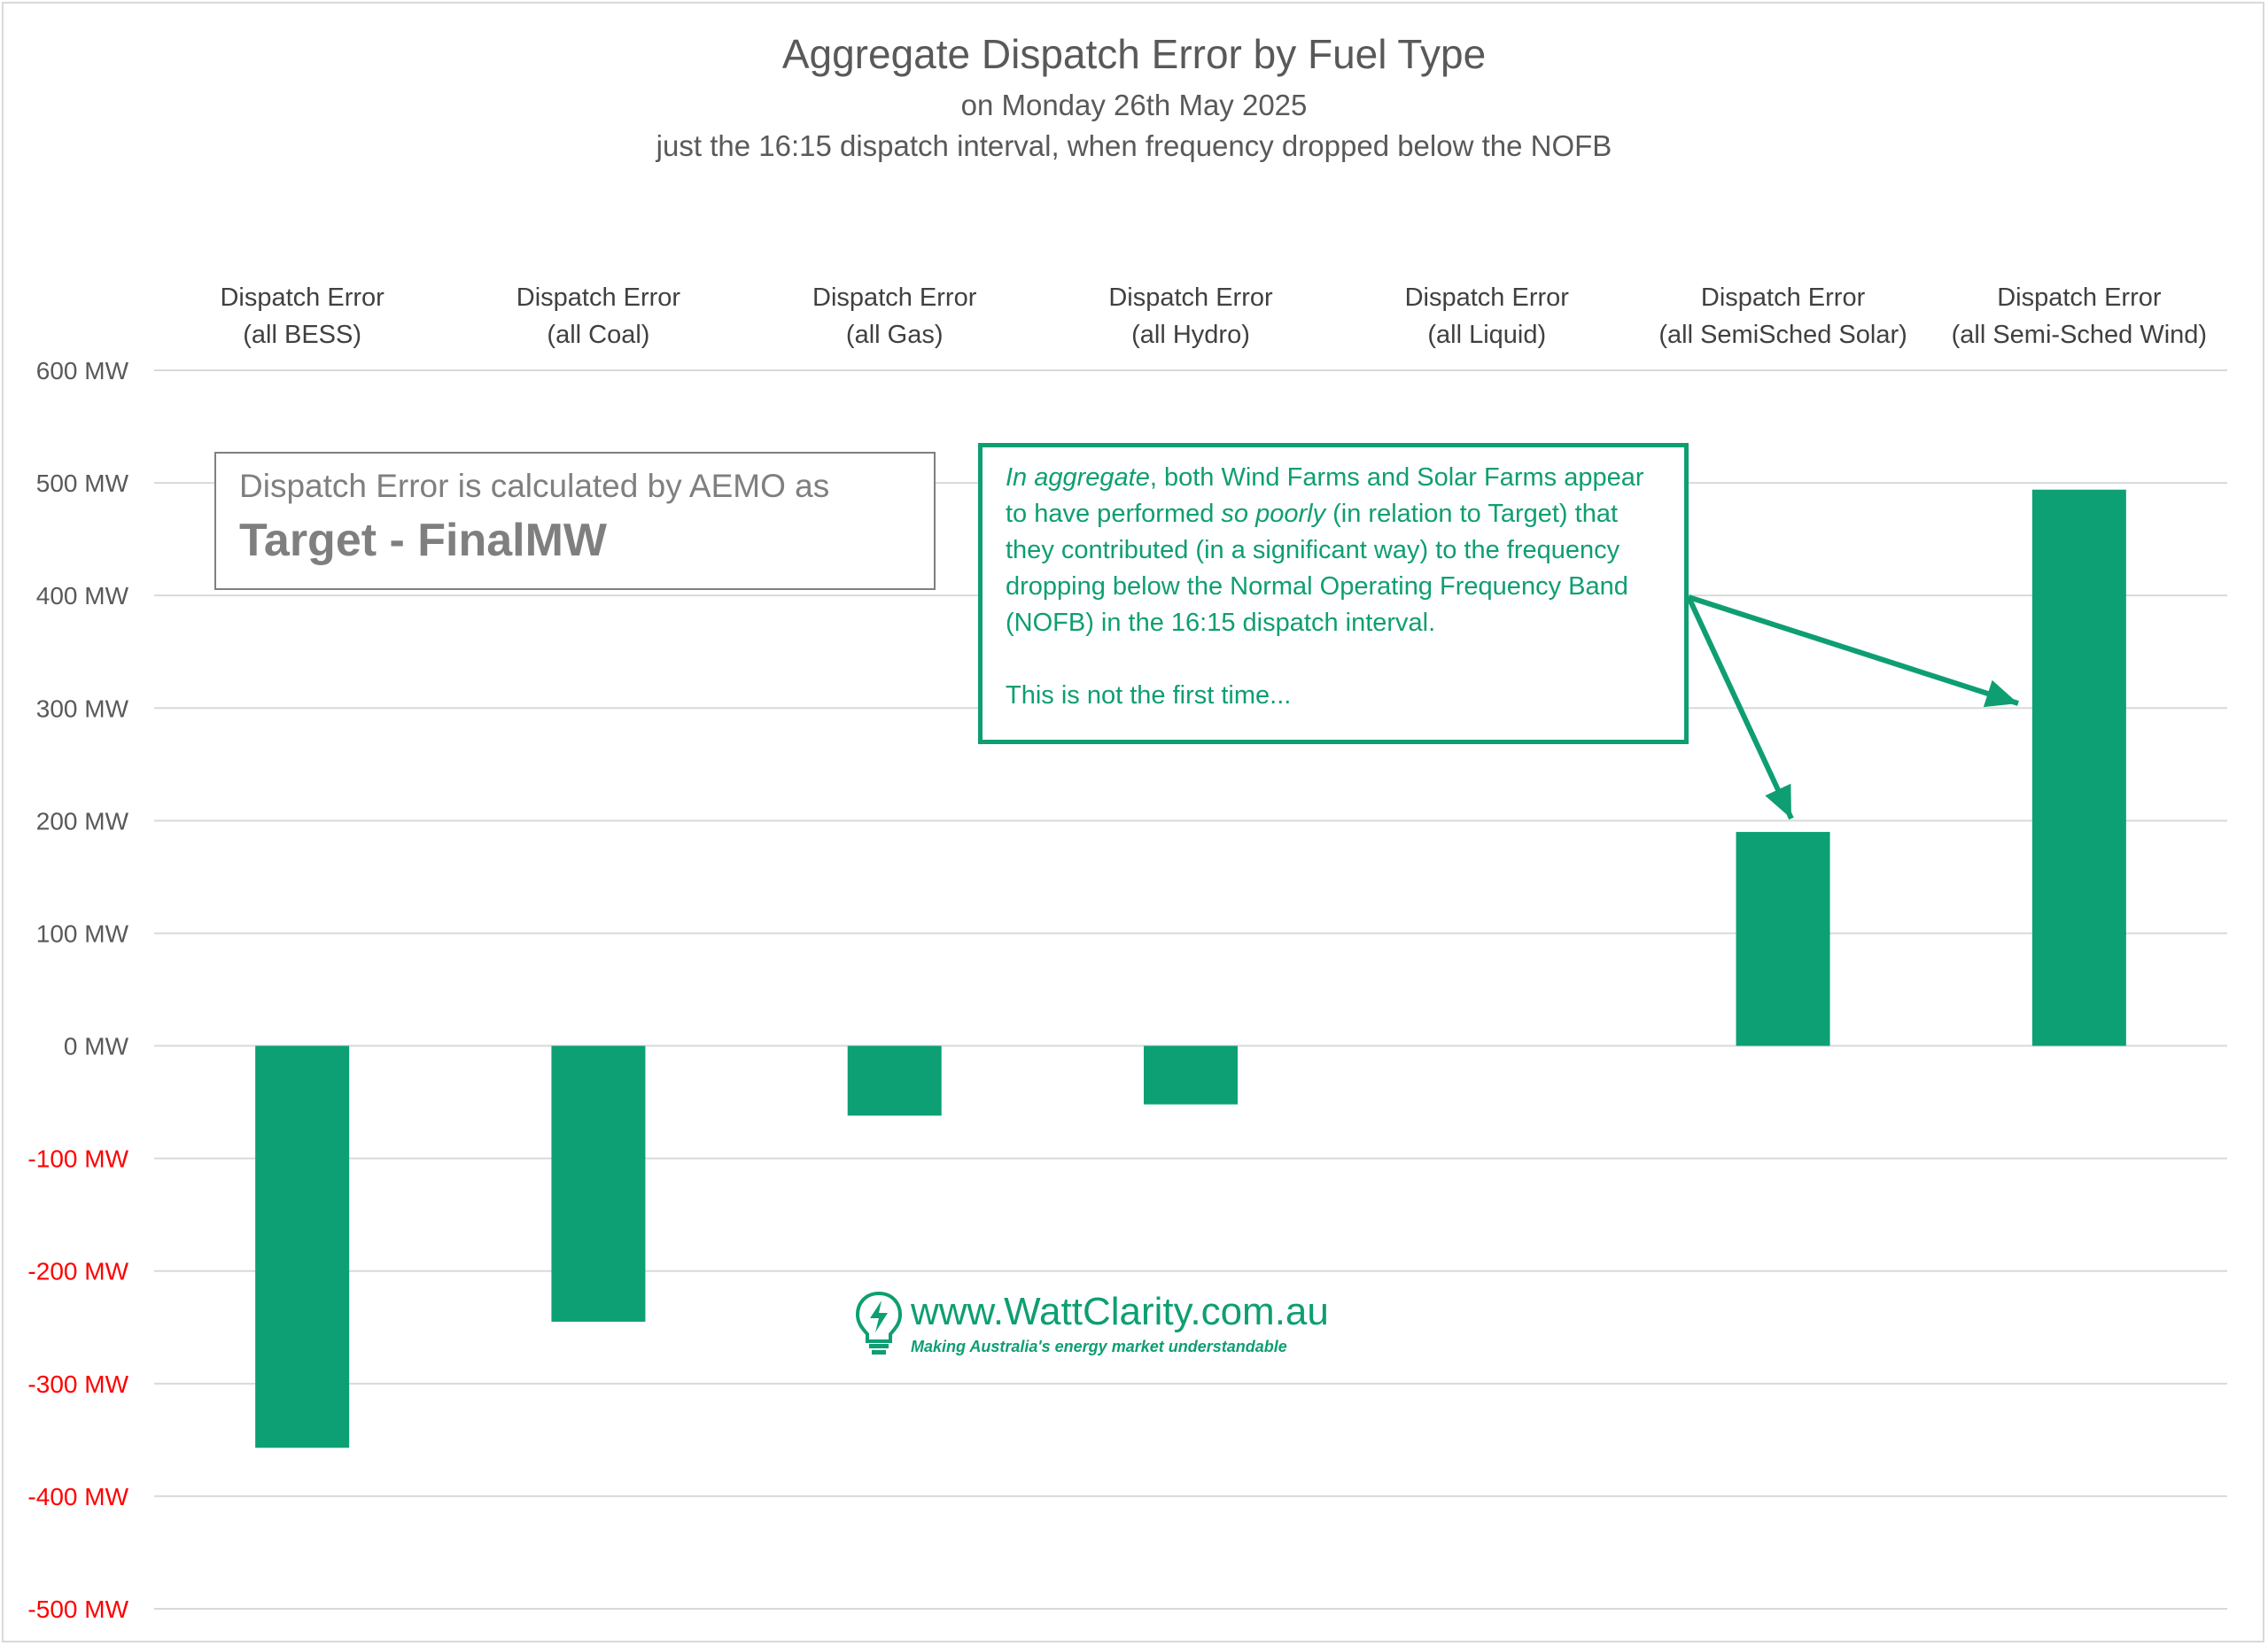 This screenshot has height=1646, width=2268. I want to click on logo-url: www.WattClarity.com.au, so click(1120, 1311).